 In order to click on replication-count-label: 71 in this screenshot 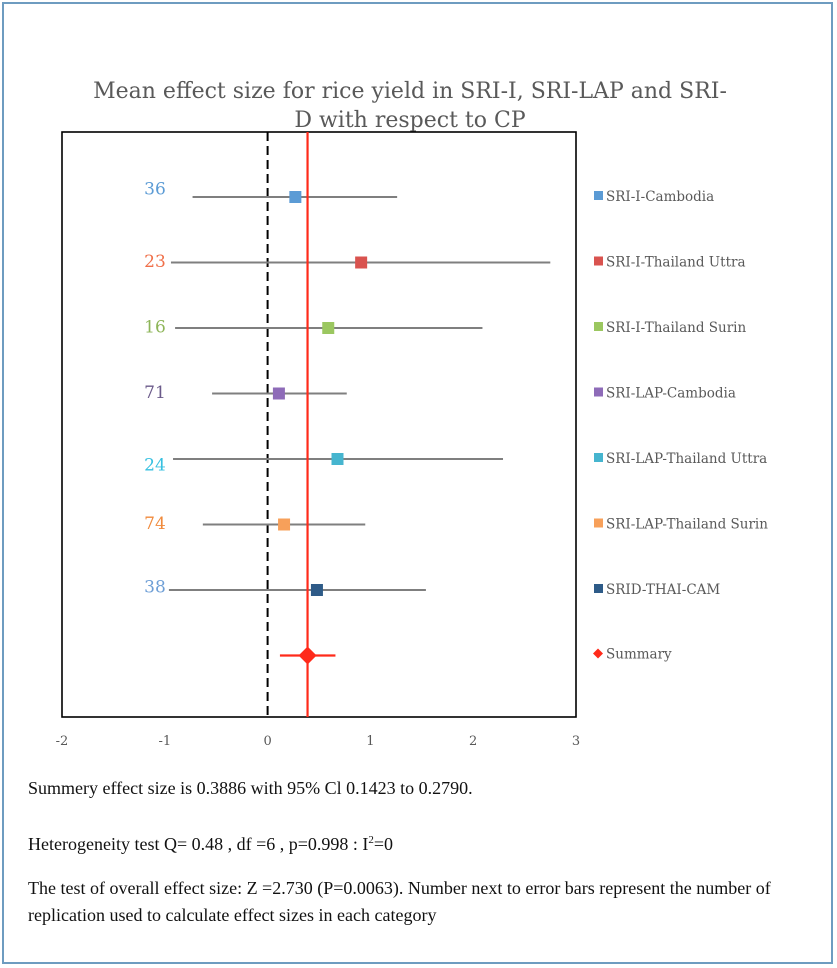, I will do `click(155, 393)`.